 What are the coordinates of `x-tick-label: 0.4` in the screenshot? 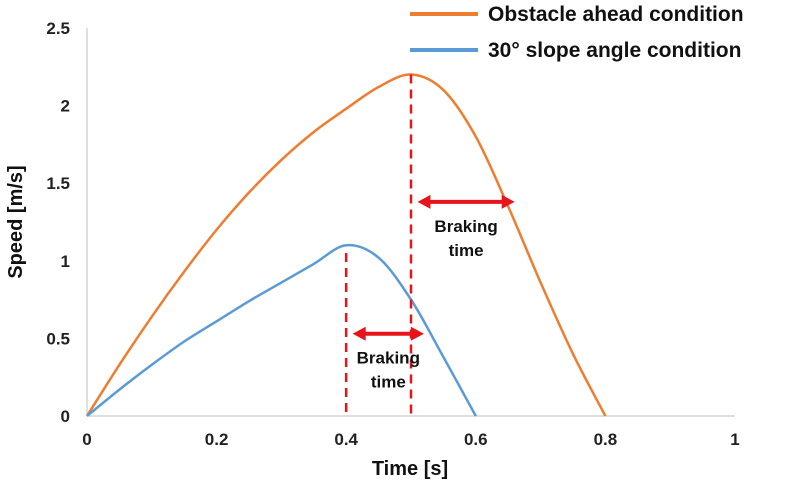 It's located at (346, 439).